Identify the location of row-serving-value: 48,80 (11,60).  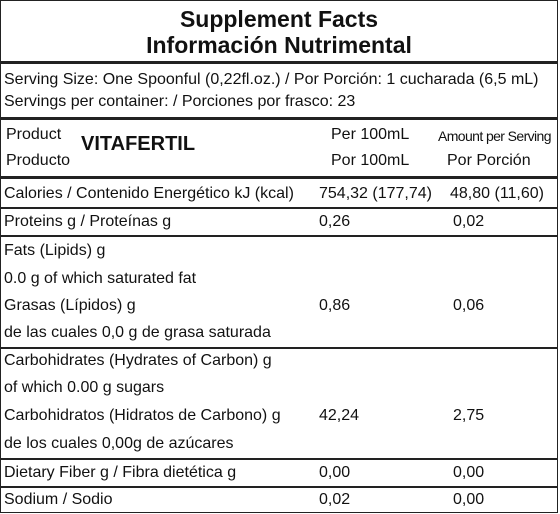
(497, 193).